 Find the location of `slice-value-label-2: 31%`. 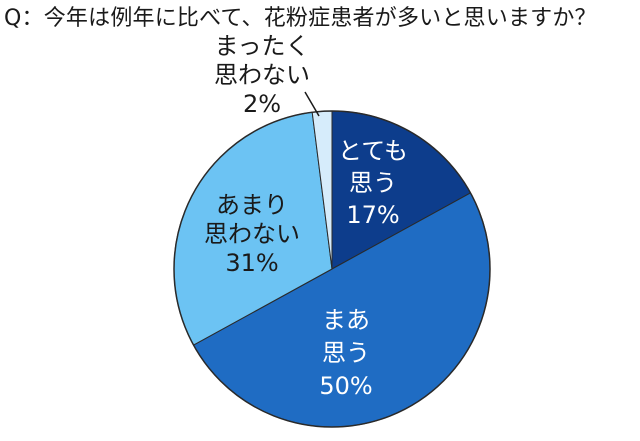

slice-value-label-2: 31% is located at coordinates (251, 263).